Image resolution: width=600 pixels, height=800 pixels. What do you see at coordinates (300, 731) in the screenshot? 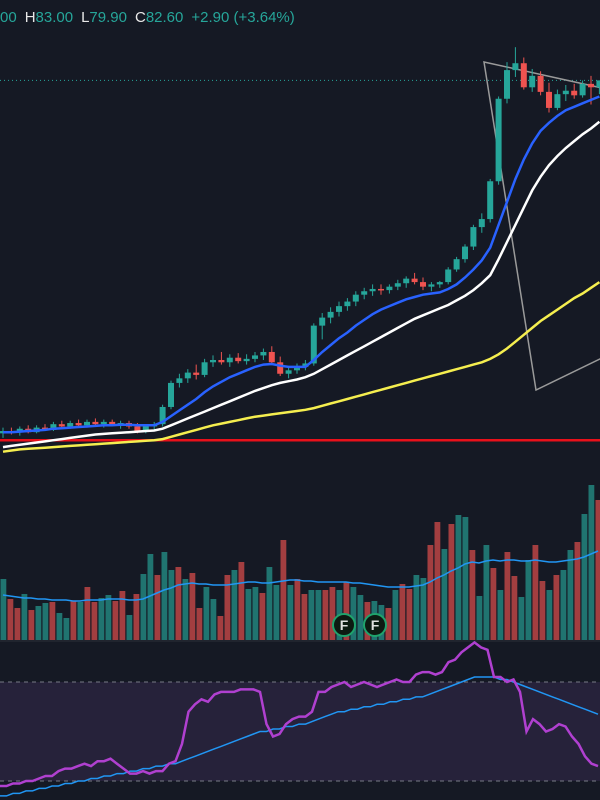
I see `rsi-band-fill` at bounding box center [300, 731].